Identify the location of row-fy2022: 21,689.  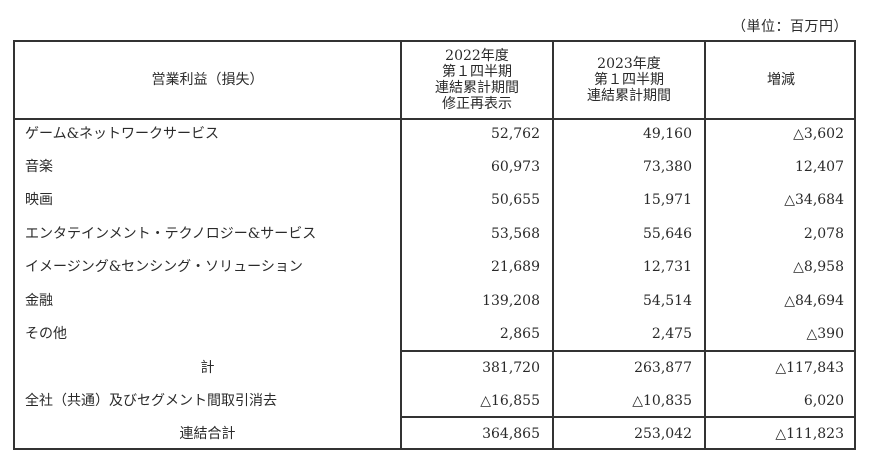
(515, 267).